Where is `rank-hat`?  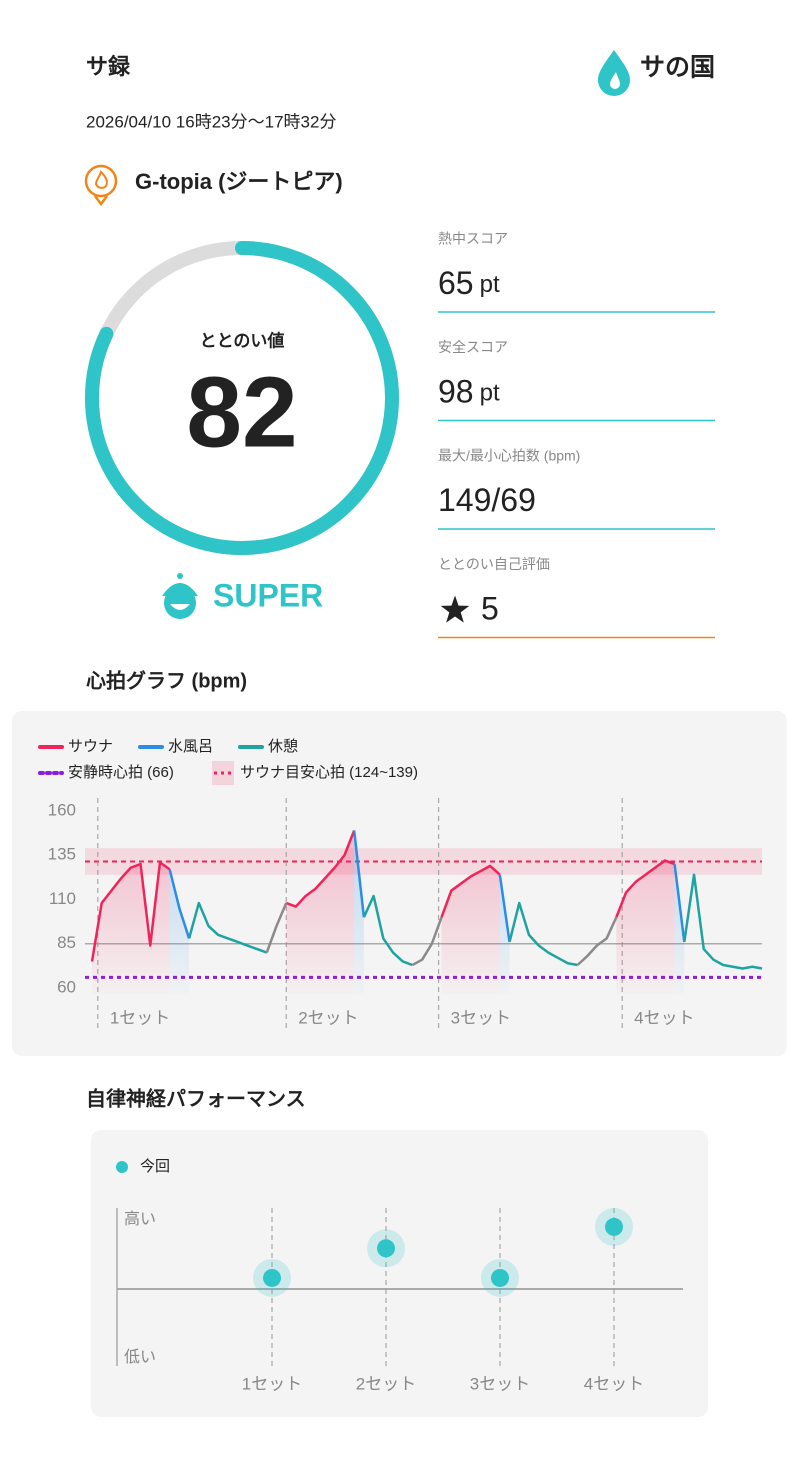 rank-hat is located at coordinates (180, 589).